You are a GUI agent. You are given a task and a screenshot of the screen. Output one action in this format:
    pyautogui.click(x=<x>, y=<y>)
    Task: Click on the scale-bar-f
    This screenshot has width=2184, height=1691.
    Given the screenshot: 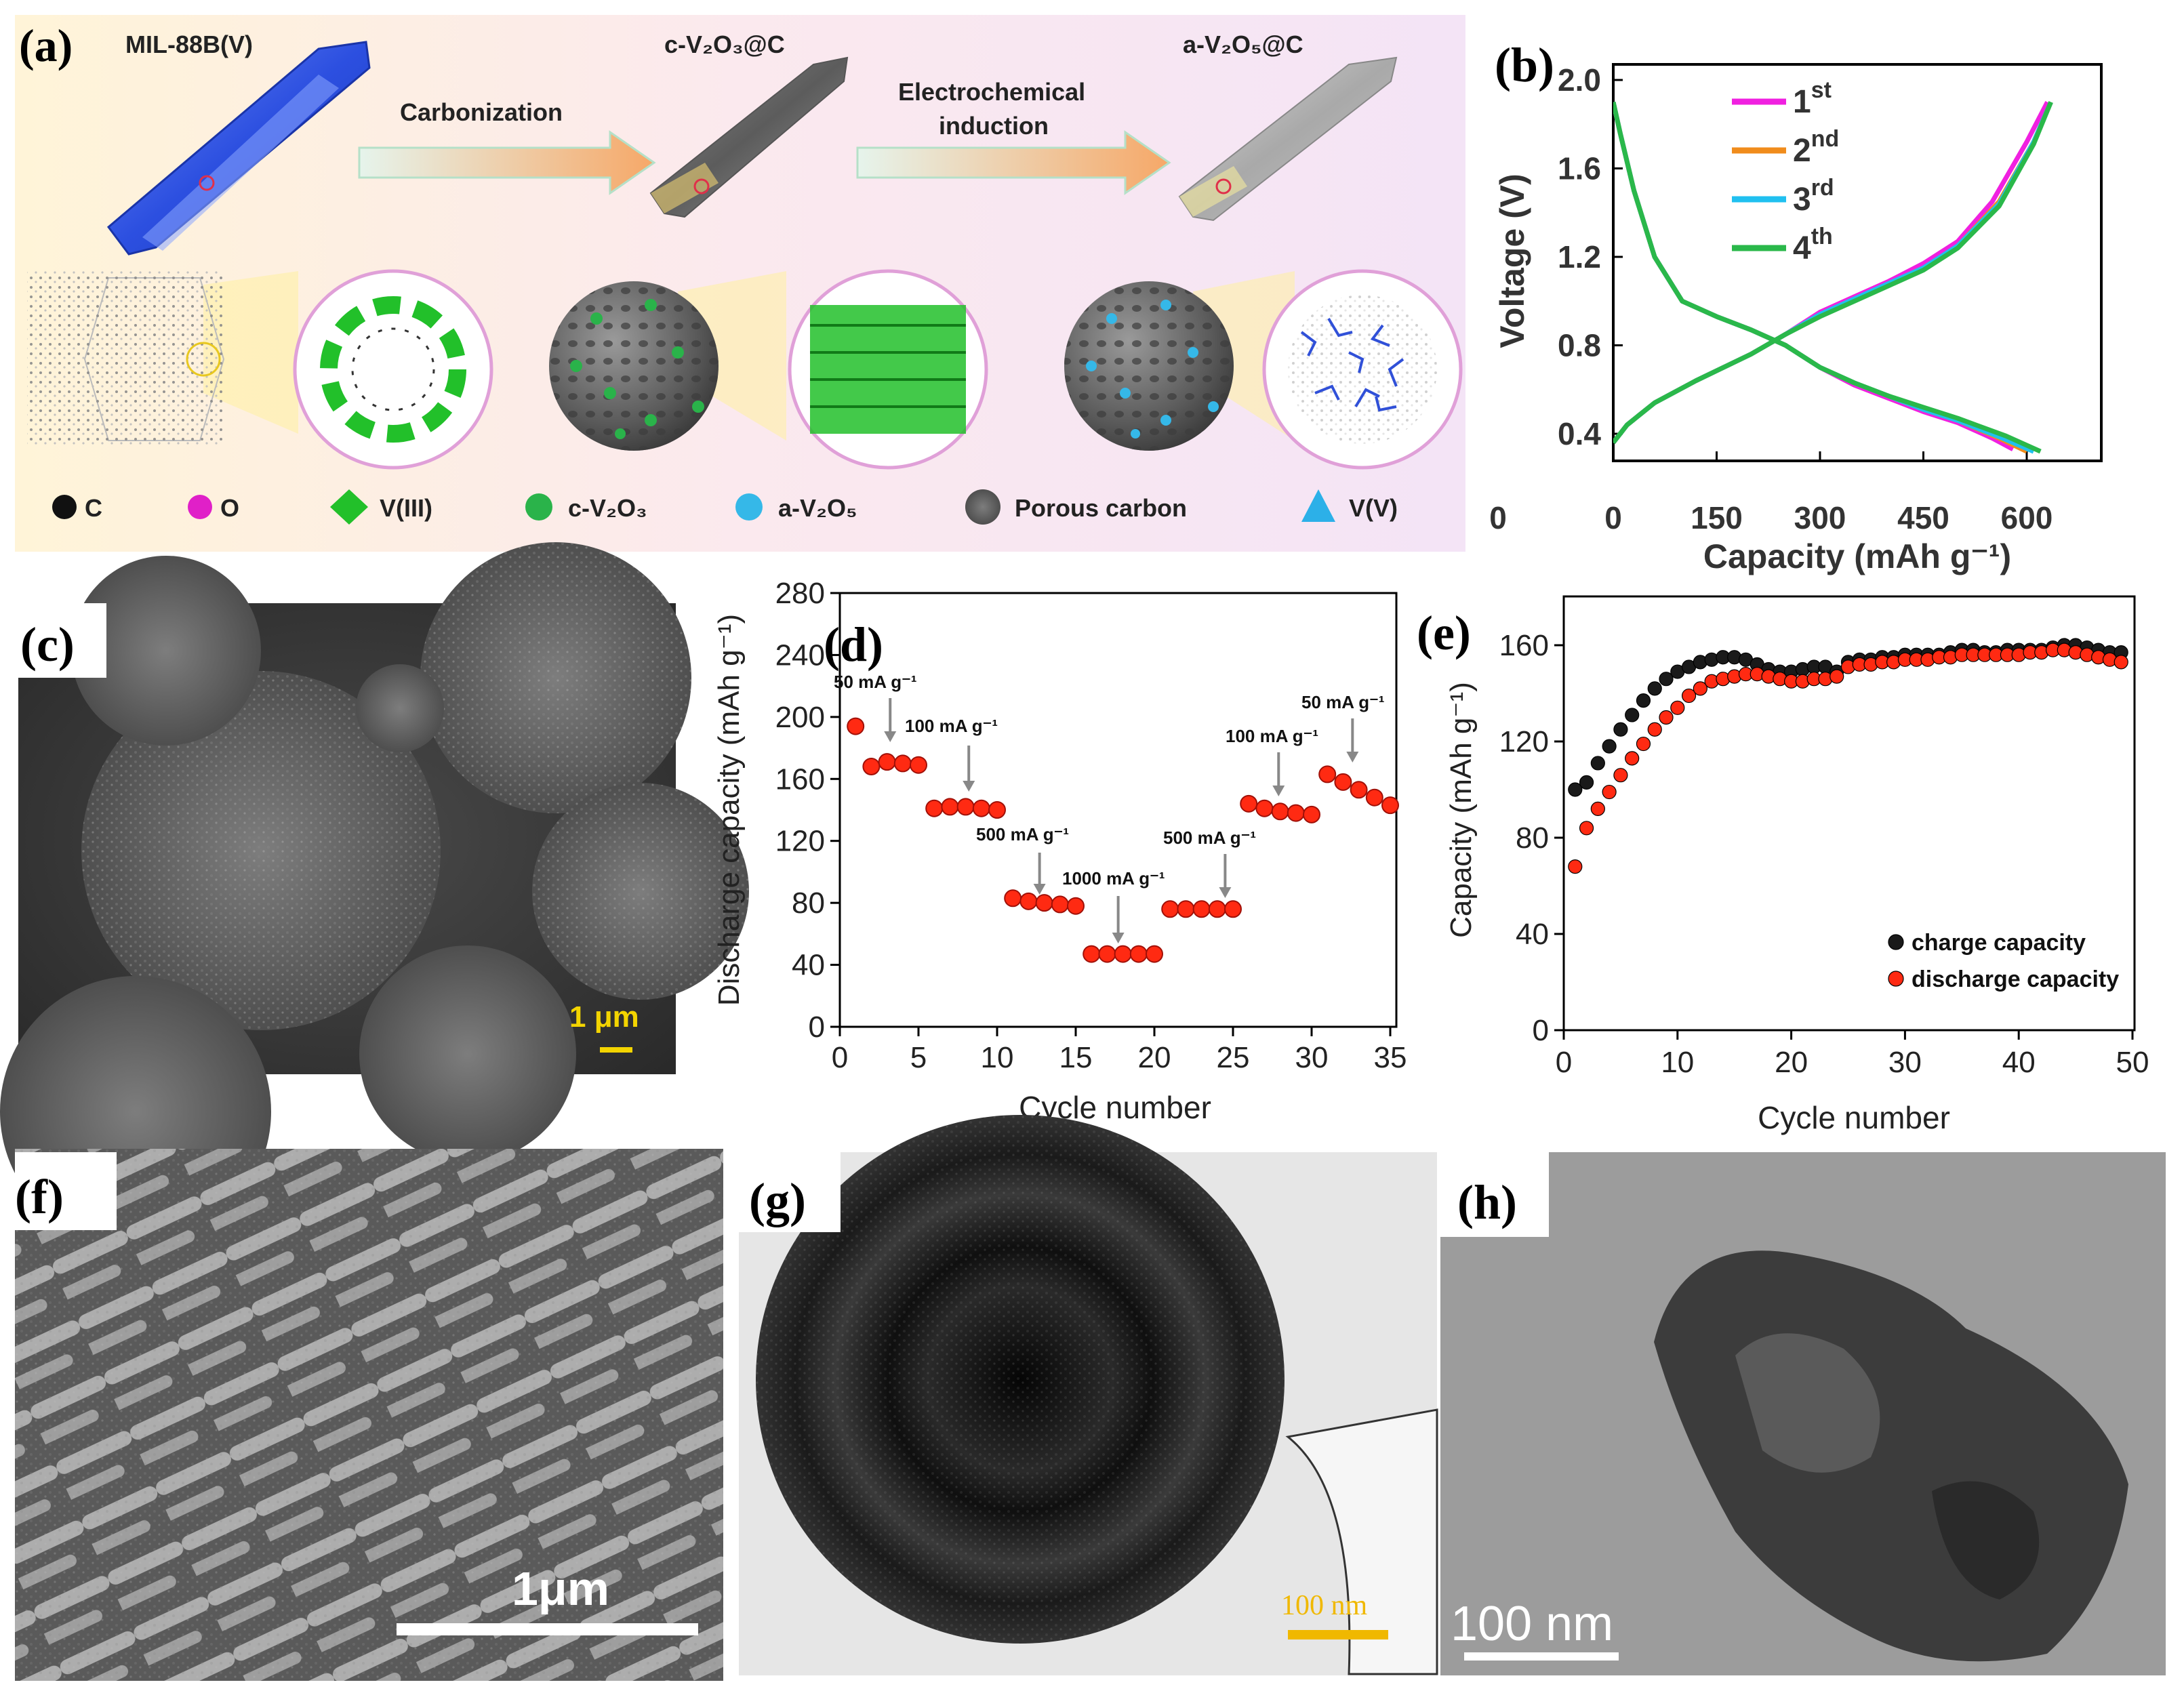 What is the action you would take?
    pyautogui.click(x=547, y=1629)
    